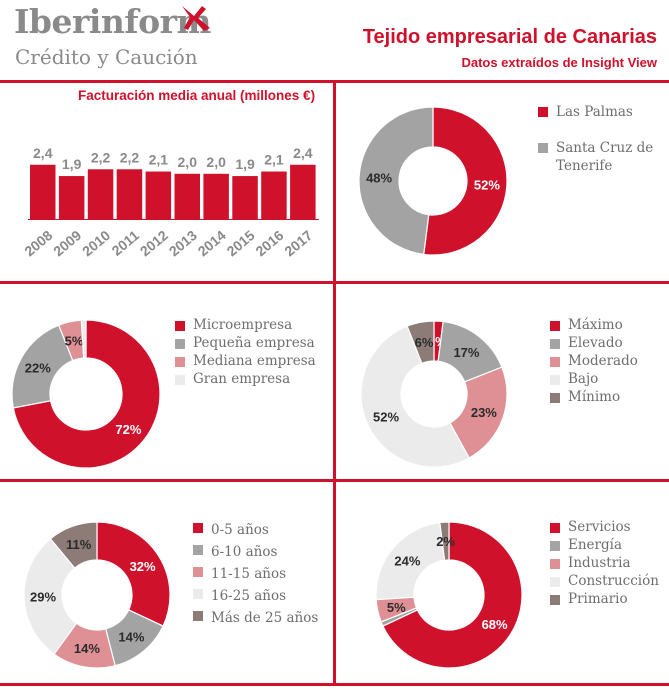 The image size is (669, 689). I want to click on slice-0-5-años, so click(133, 574).